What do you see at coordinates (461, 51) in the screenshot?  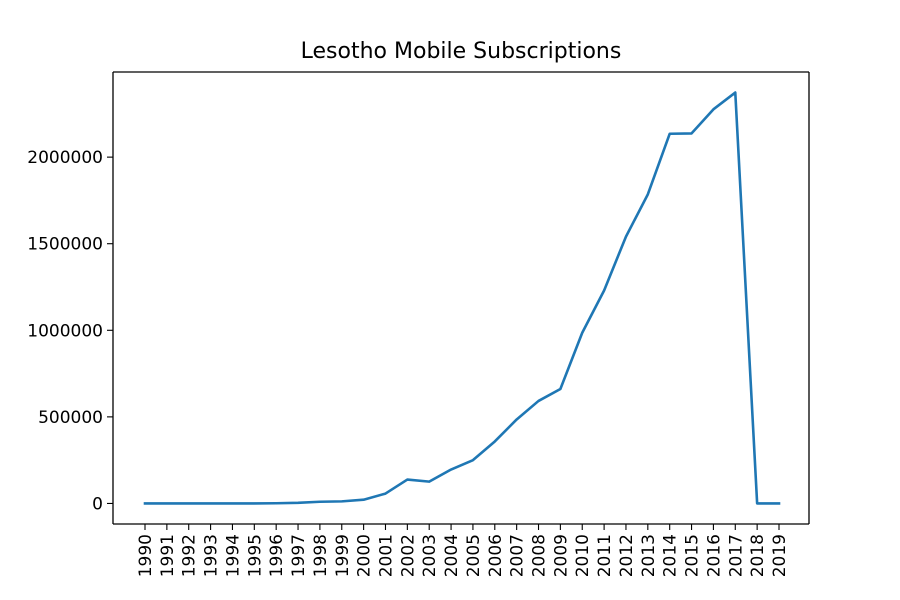 I see `chart-title: Lesotho Mobile Subscriptions` at bounding box center [461, 51].